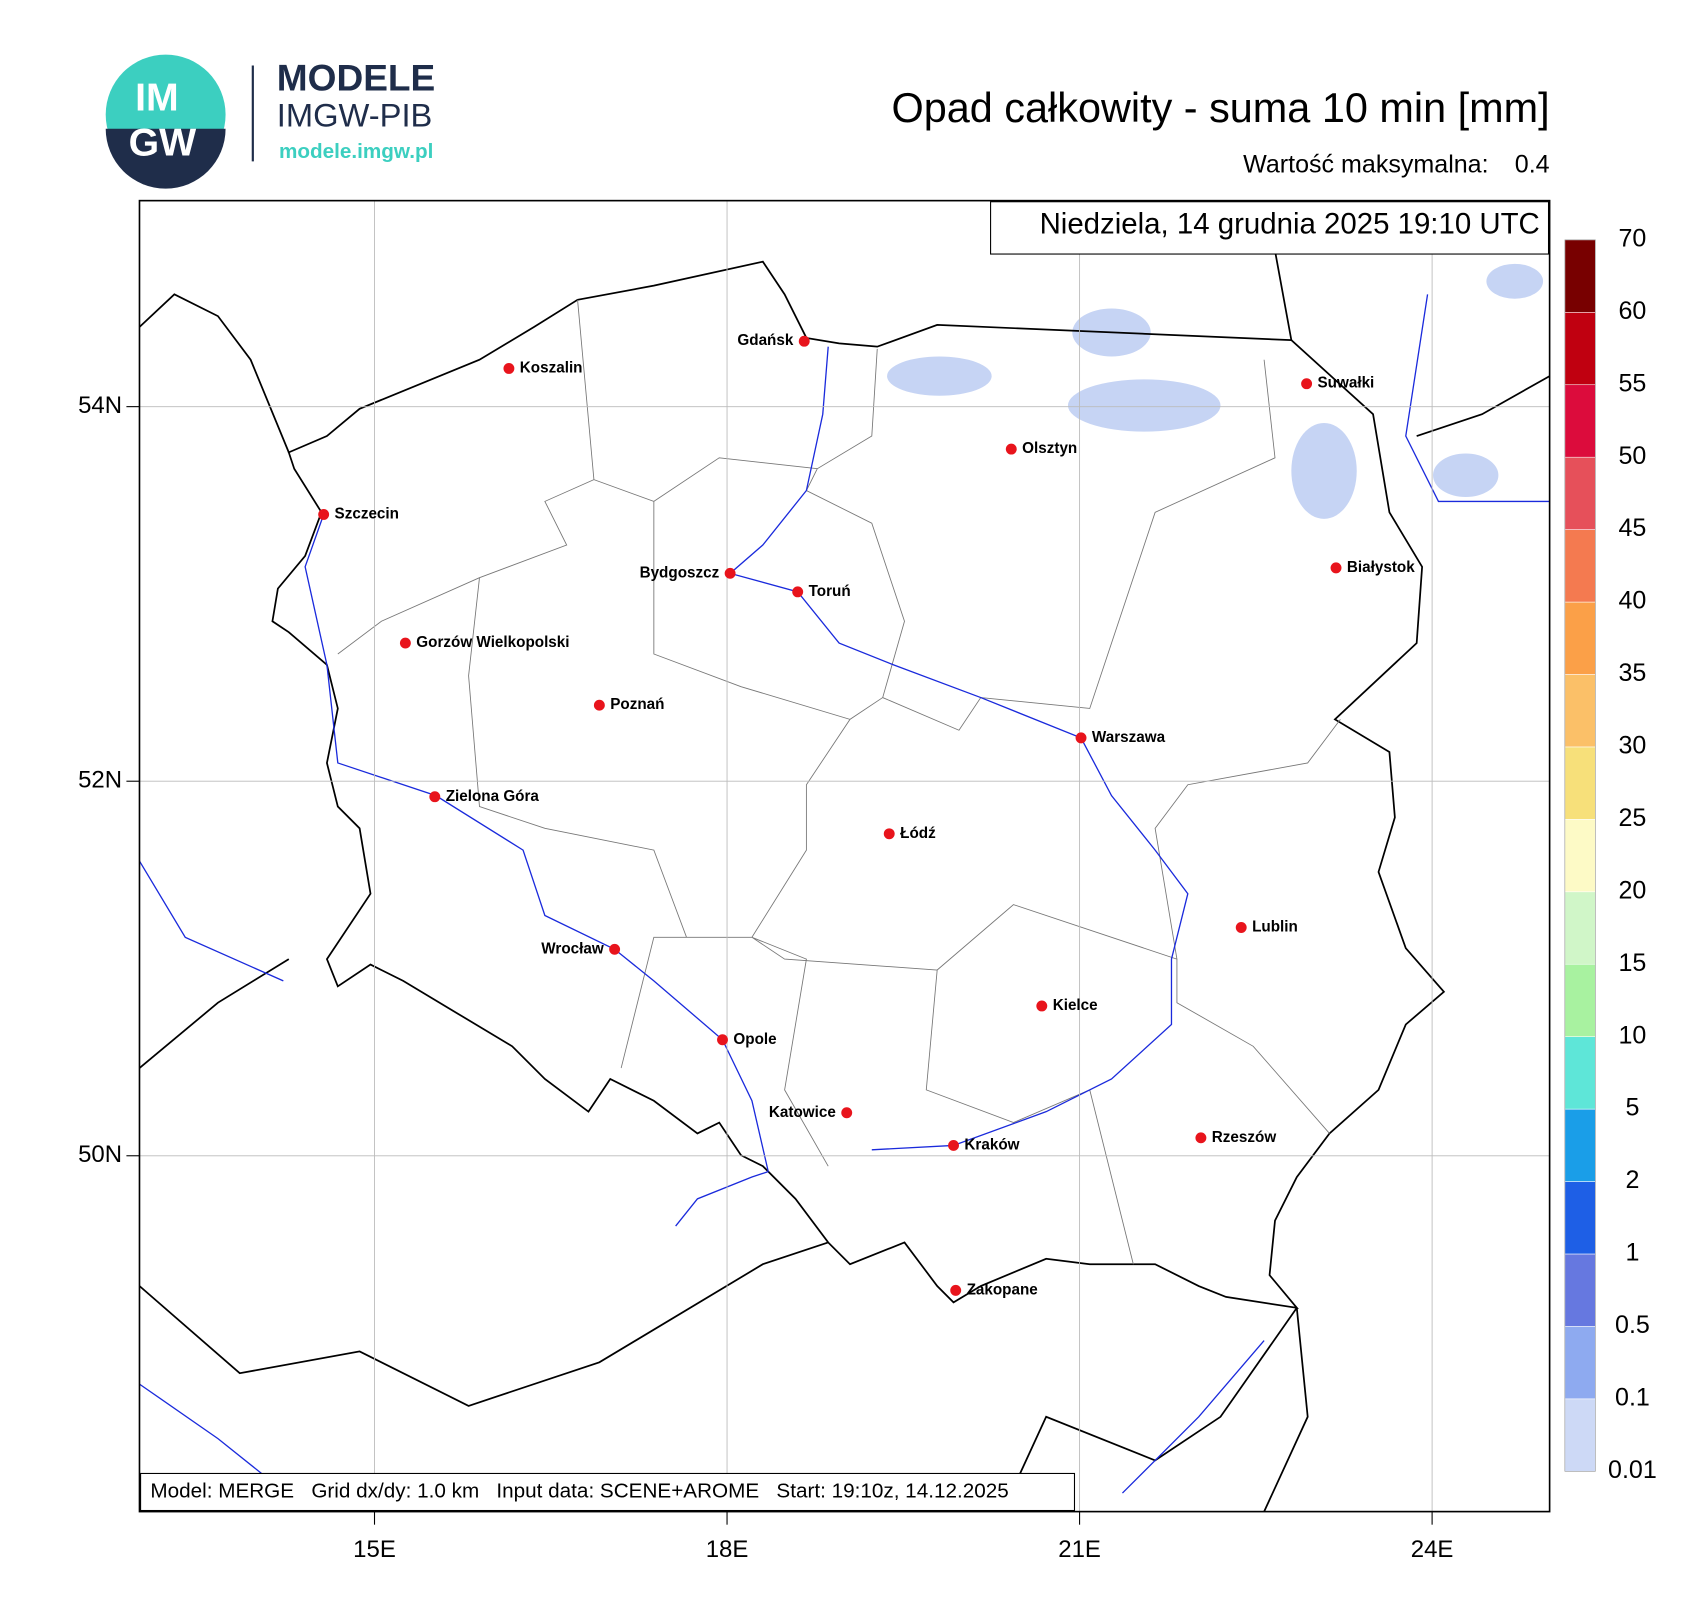  I want to click on colorbar-label: 60, so click(1632, 311).